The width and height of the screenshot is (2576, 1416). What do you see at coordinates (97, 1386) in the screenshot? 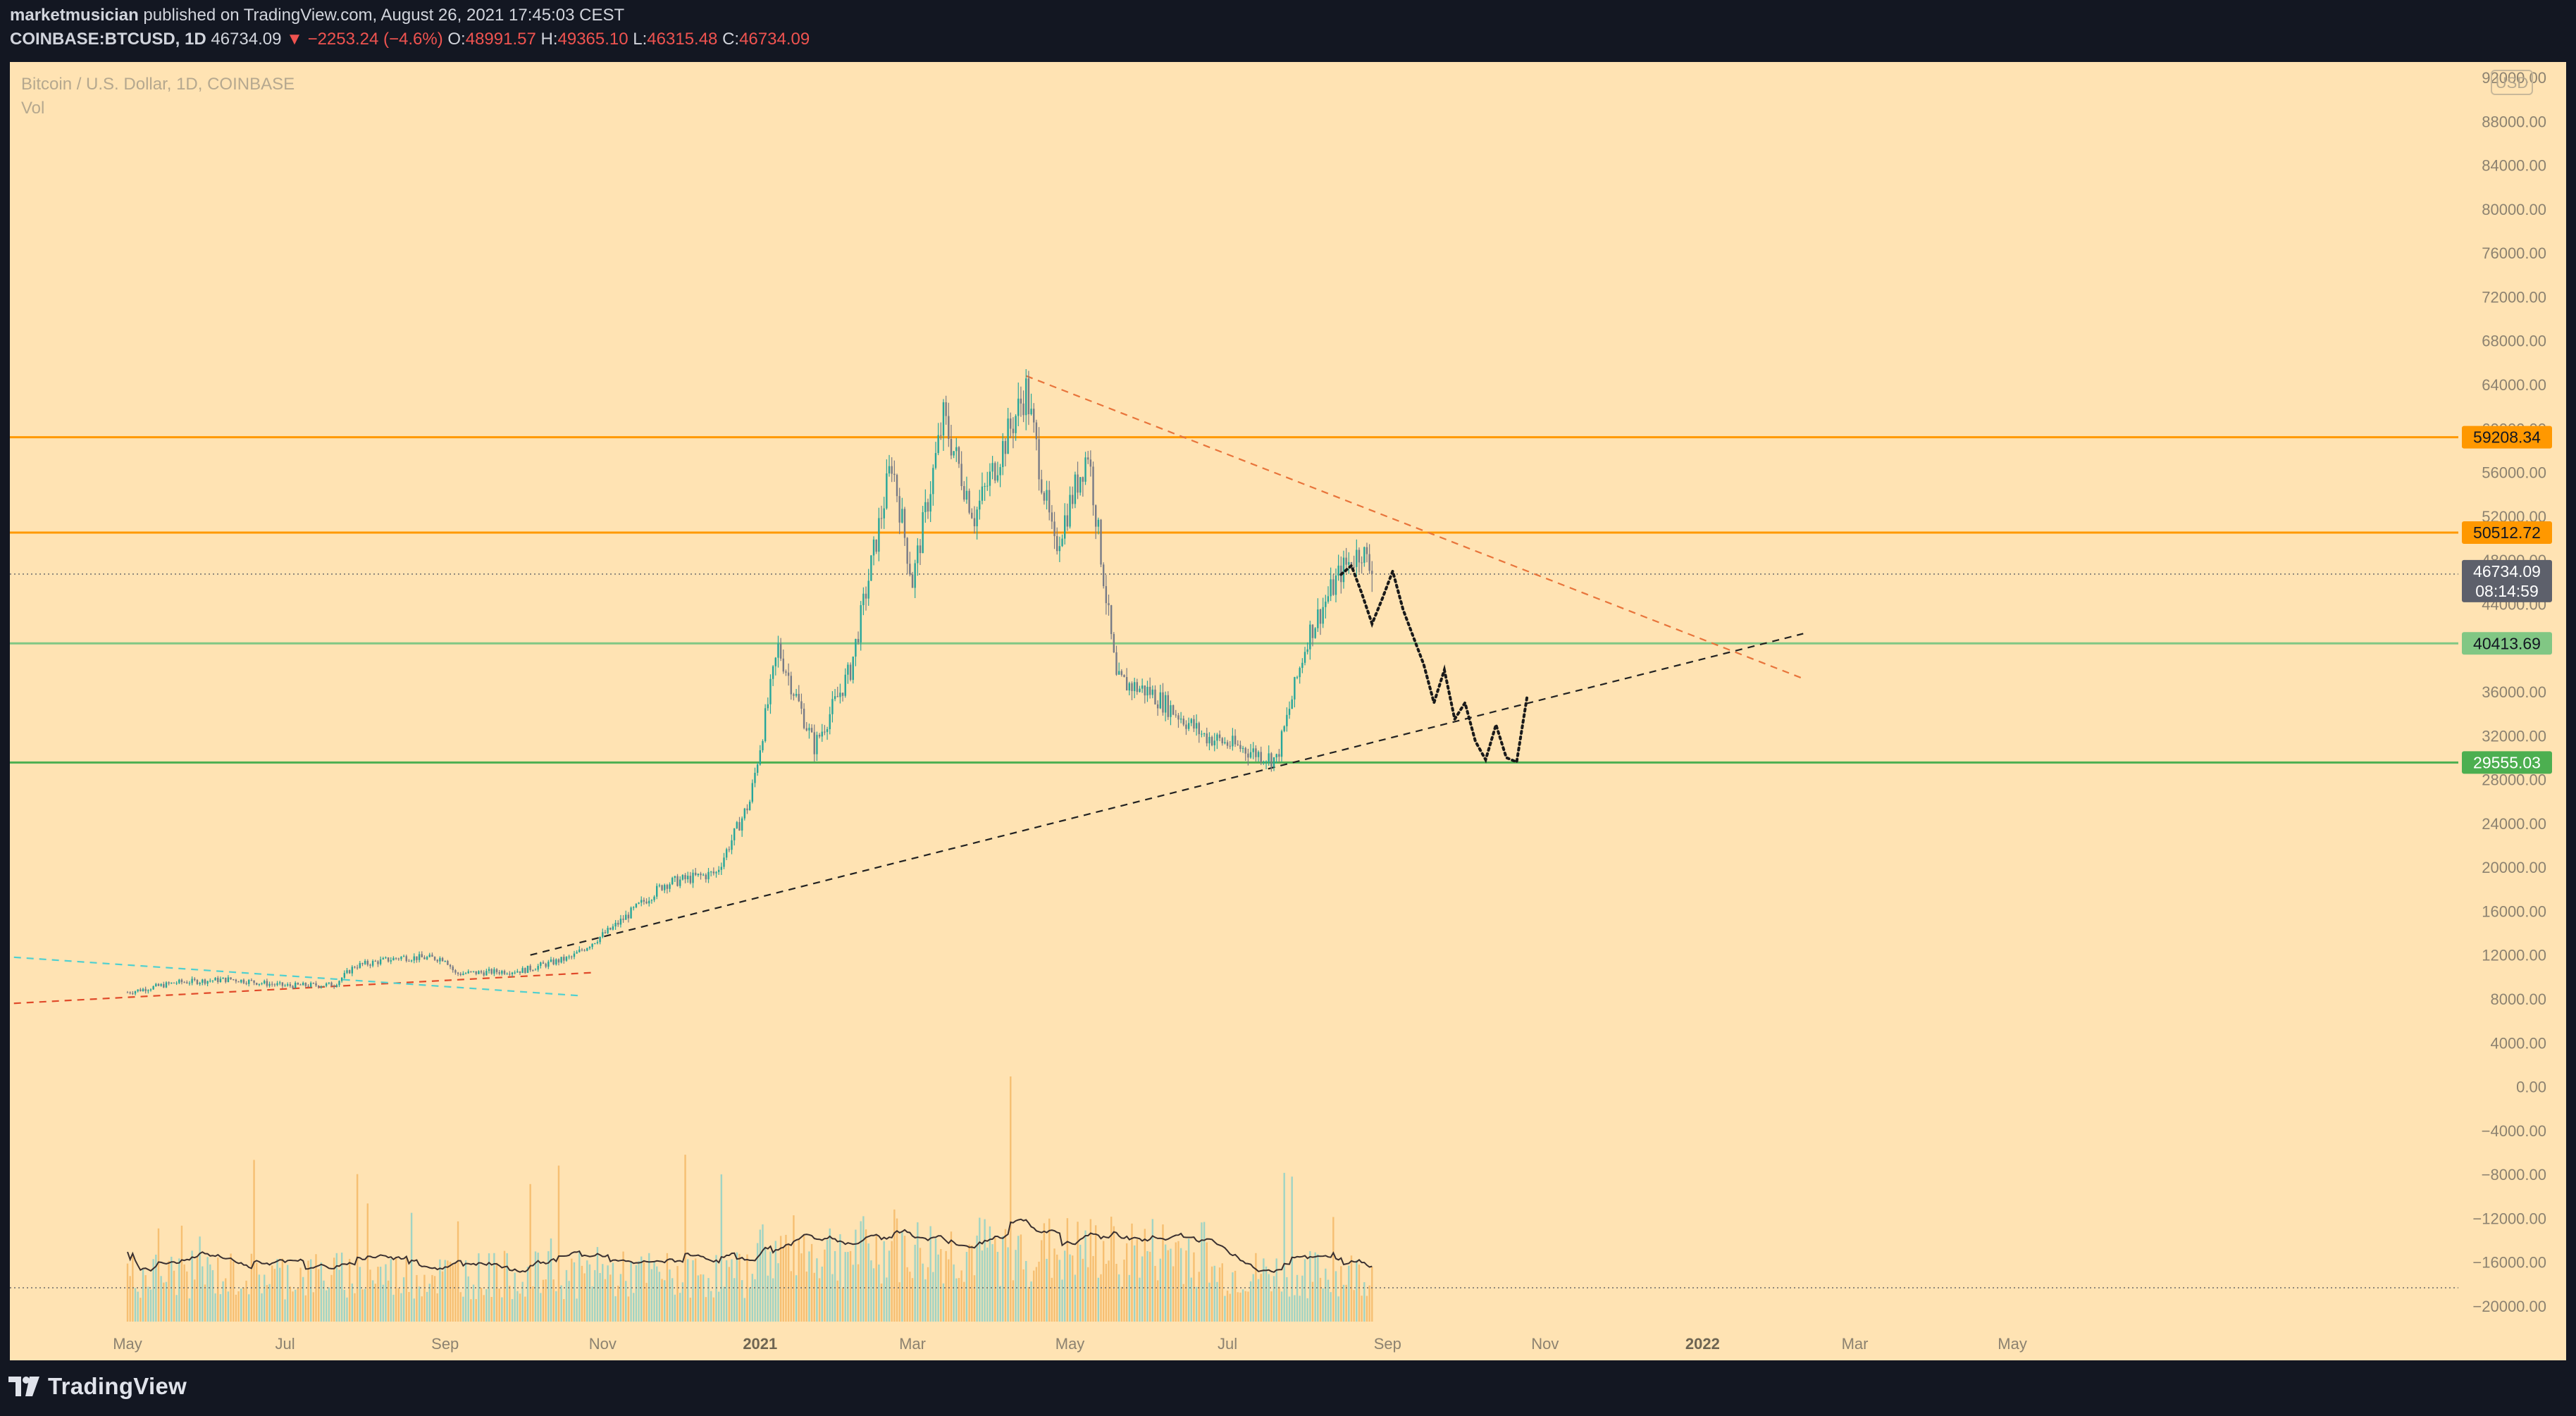
I see `tradingview-logo: TradingView` at bounding box center [97, 1386].